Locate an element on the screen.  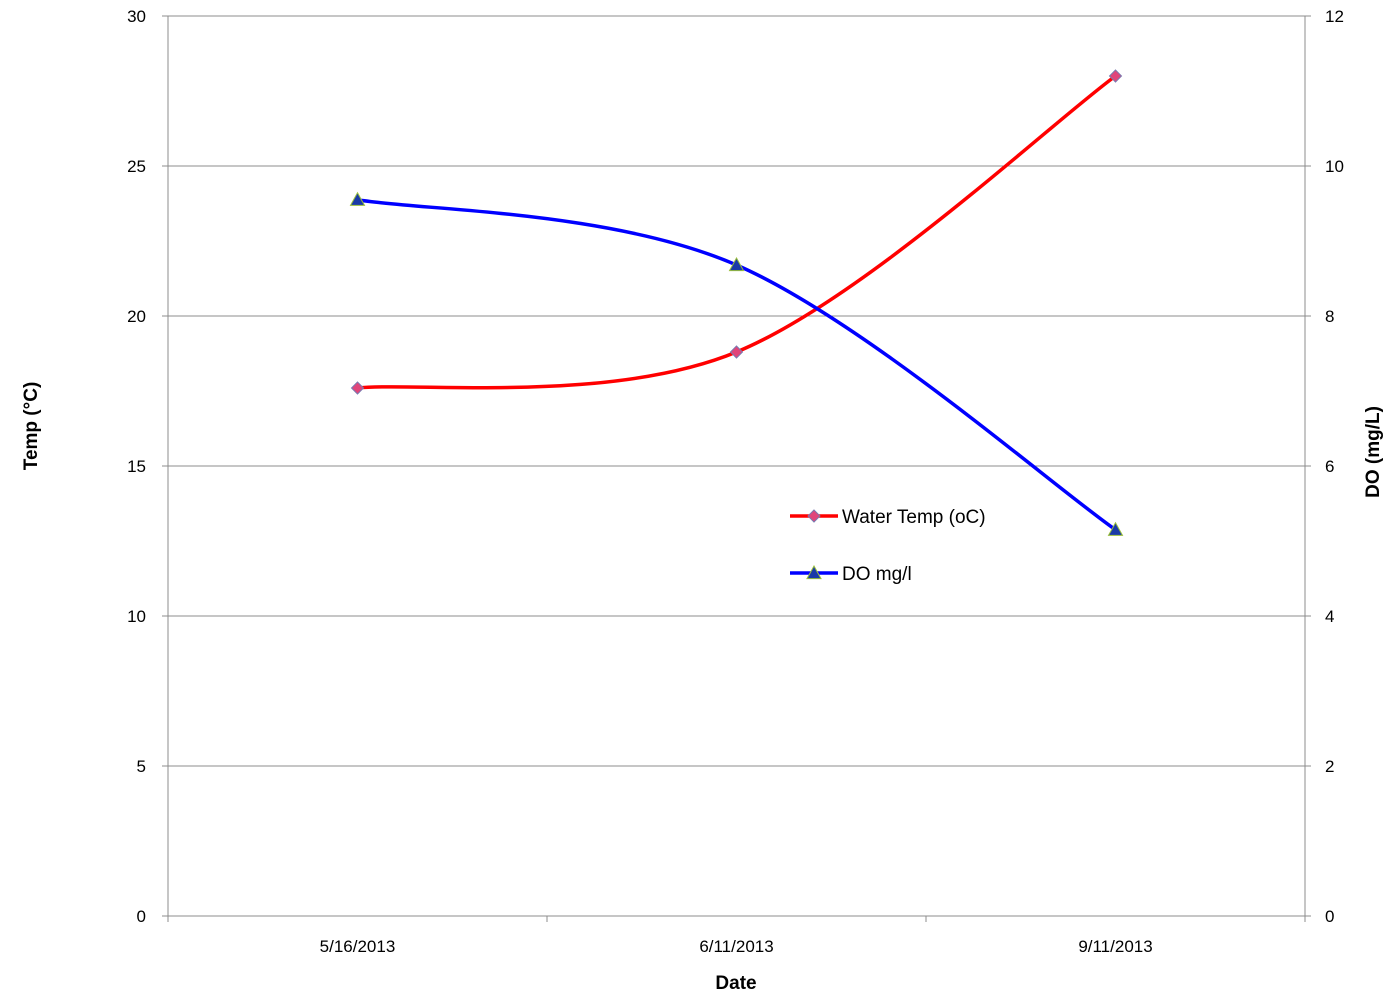
y2-tick-label-4: 4 is located at coordinates (1329, 616).